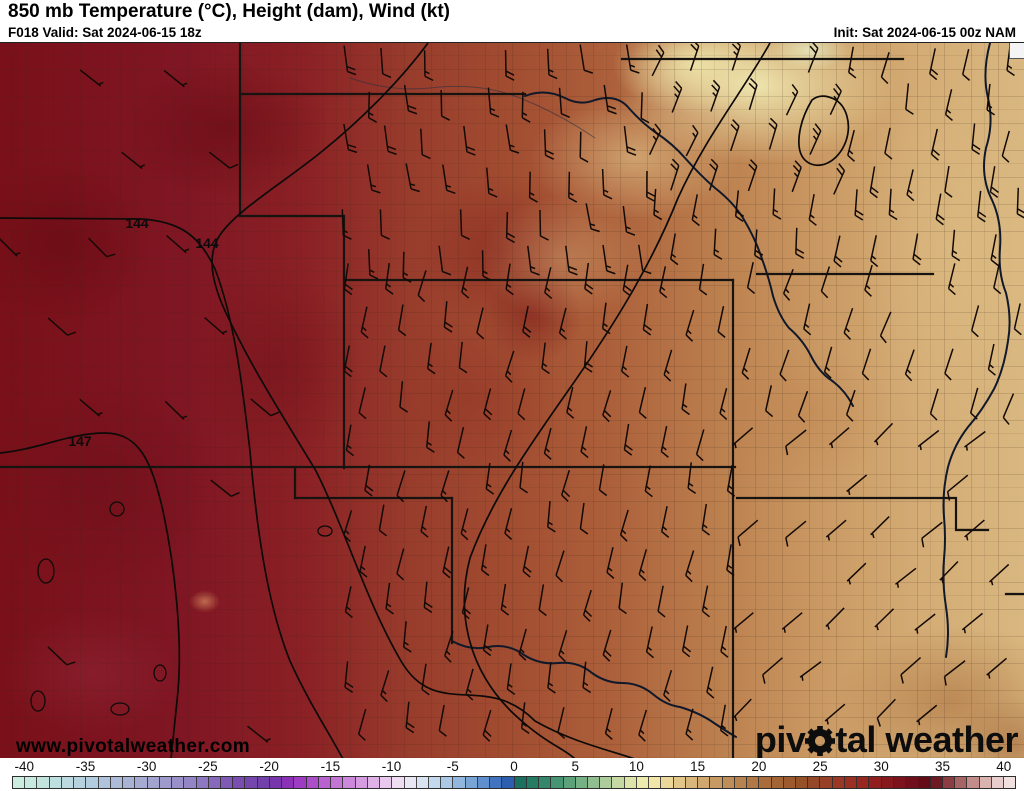 Image resolution: width=1024 pixels, height=791 pixels. I want to click on colorbar-tick-labels: -40 -35 -30 -25 -20 -15 -10 -5 0 5 10 15 20 25 30 35 40, so click(514, 767).